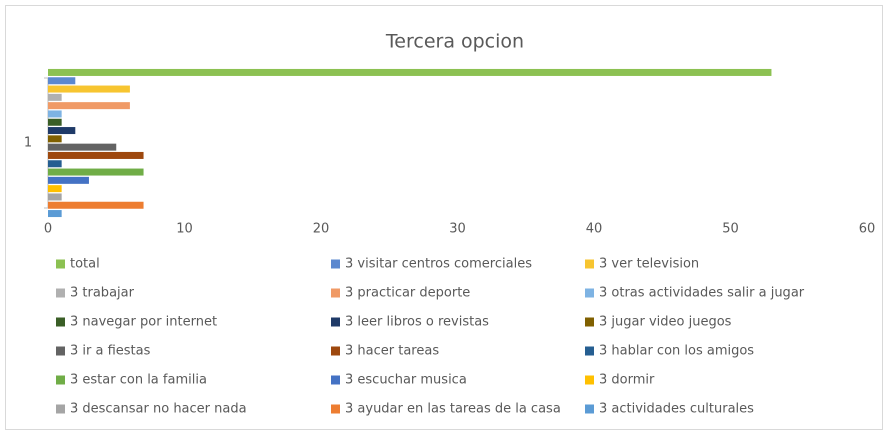 The height and width of the screenshot is (432, 888). What do you see at coordinates (649, 264) in the screenshot?
I see `legend-label: 3 ver television` at bounding box center [649, 264].